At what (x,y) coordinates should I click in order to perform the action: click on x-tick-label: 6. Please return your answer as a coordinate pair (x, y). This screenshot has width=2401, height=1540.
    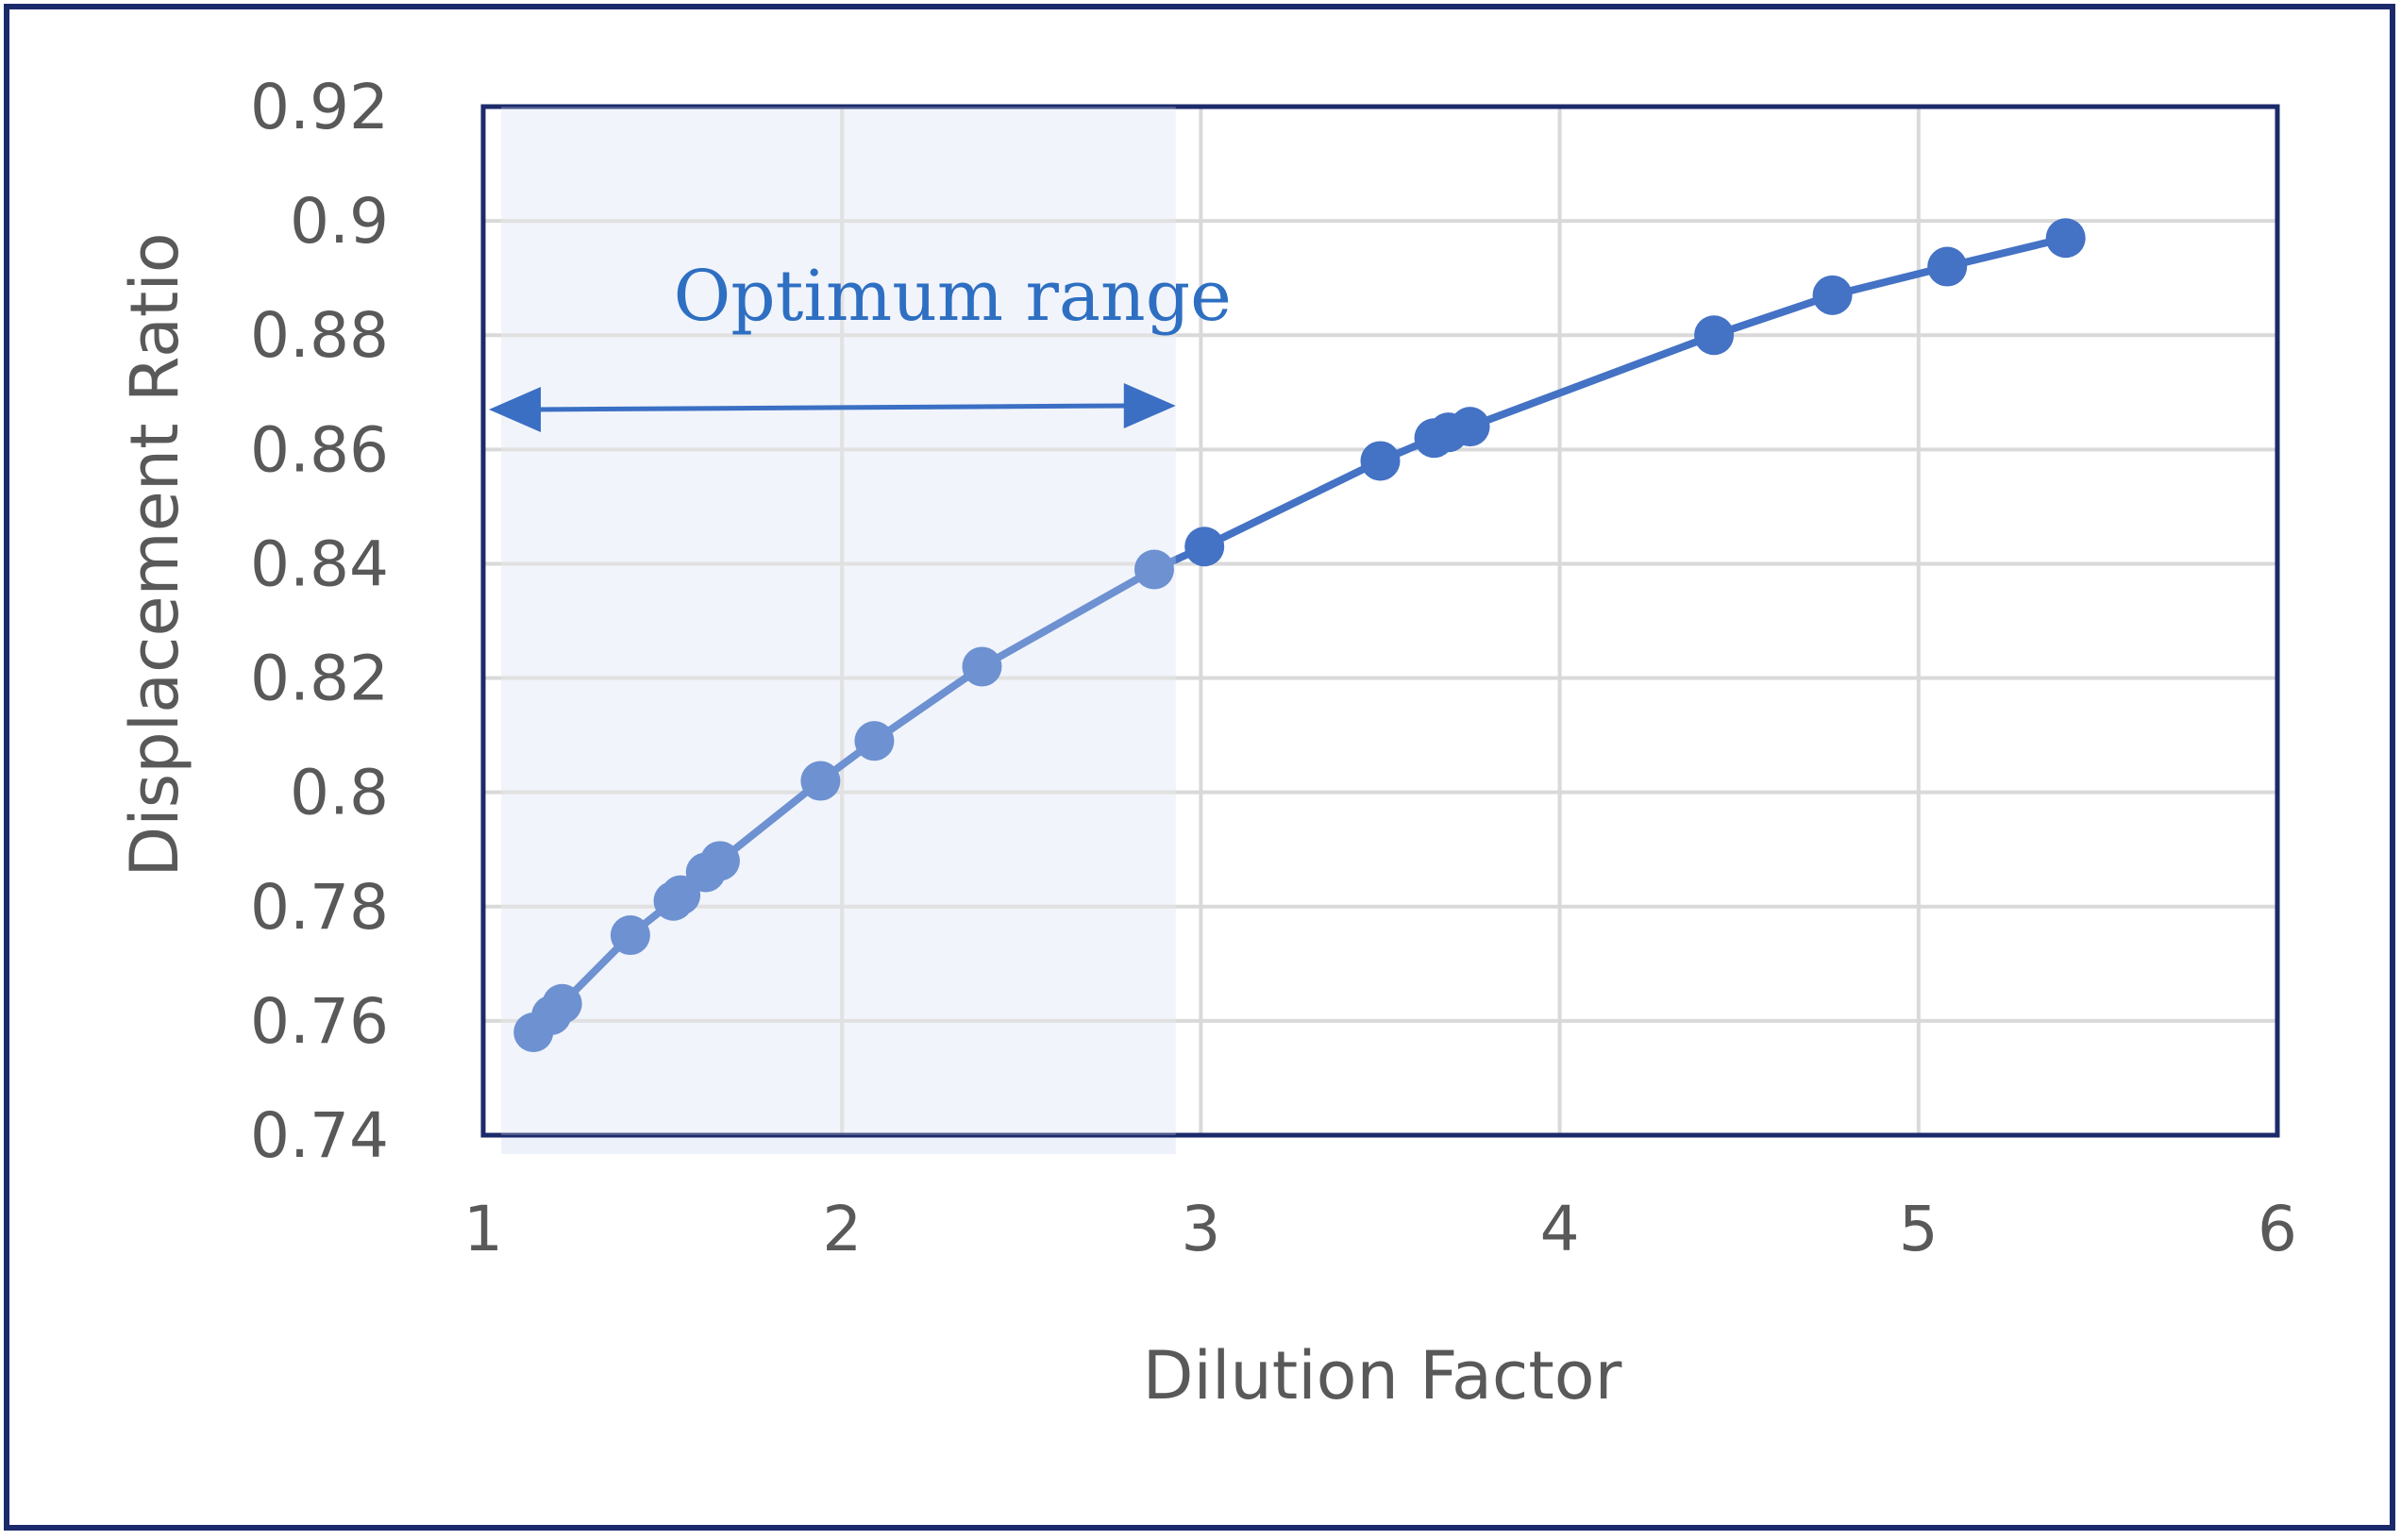
    Looking at the image, I should click on (2277, 1229).